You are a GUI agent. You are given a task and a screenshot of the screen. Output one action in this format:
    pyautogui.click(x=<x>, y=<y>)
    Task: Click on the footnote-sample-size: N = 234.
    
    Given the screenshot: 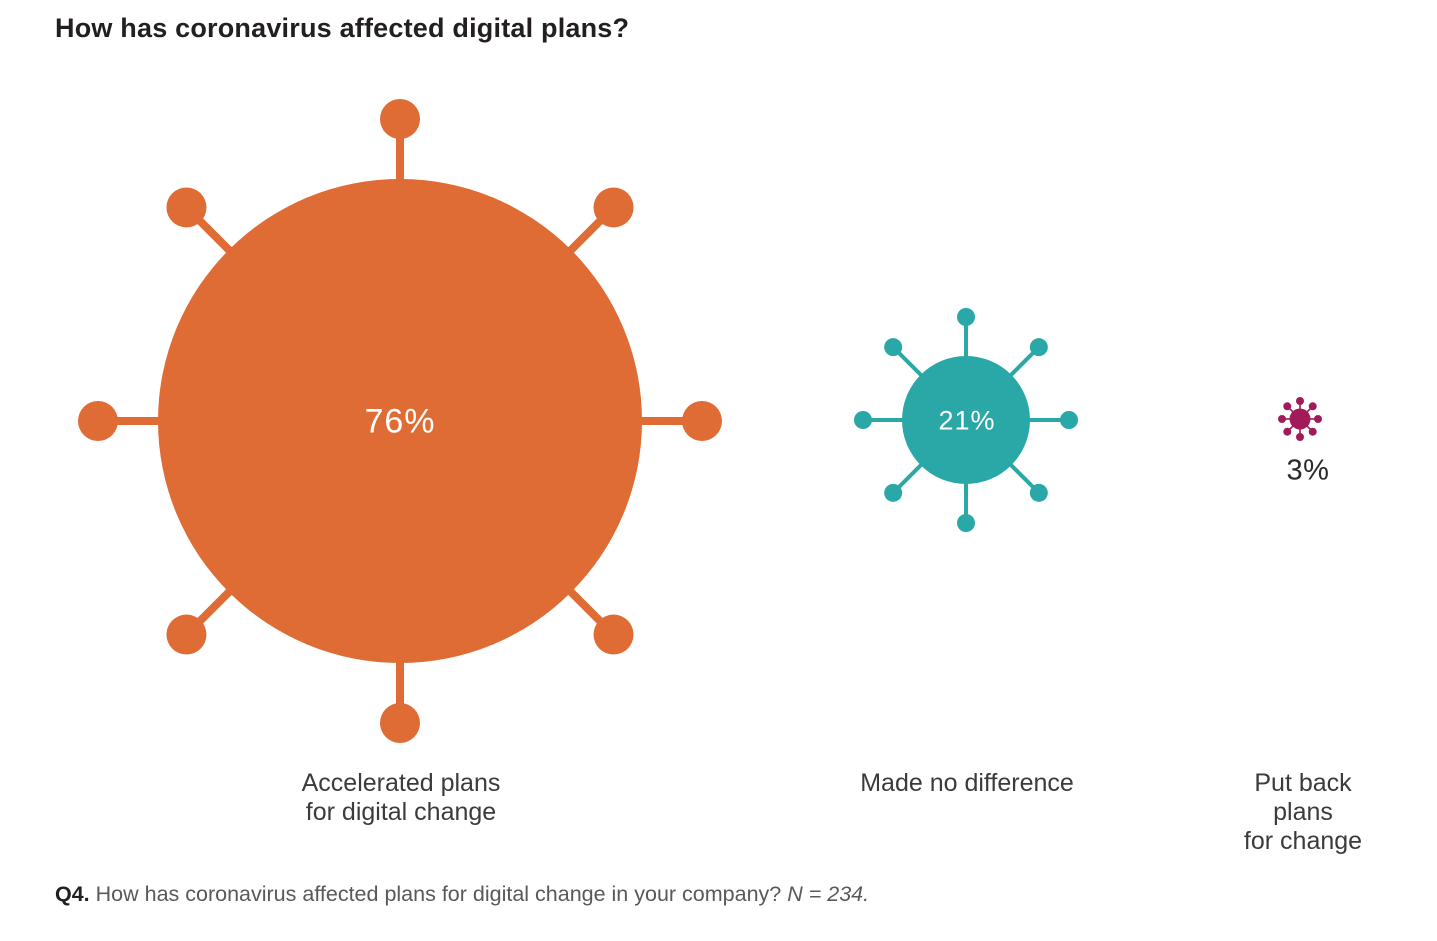 What is the action you would take?
    pyautogui.click(x=828, y=894)
    